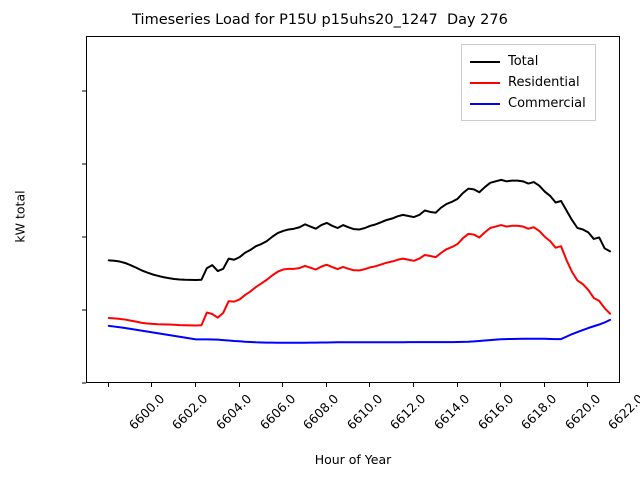  I want to click on x-tick-label: 6612.0, so click(408, 412).